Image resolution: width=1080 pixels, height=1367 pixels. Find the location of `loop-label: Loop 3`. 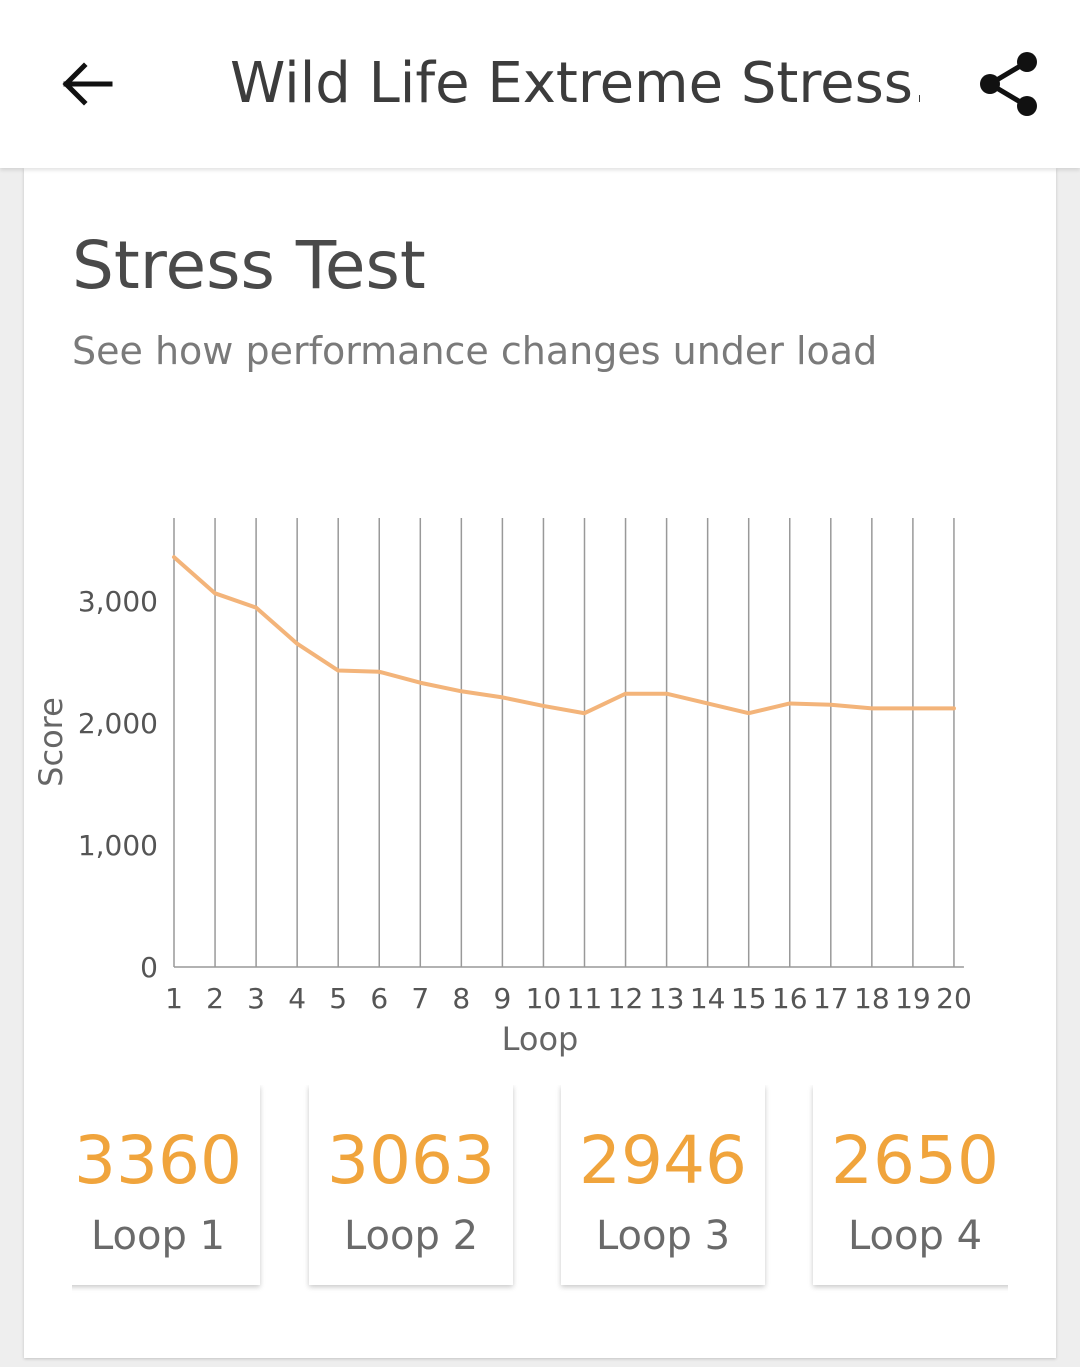

loop-label: Loop 3 is located at coordinates (663, 1236).